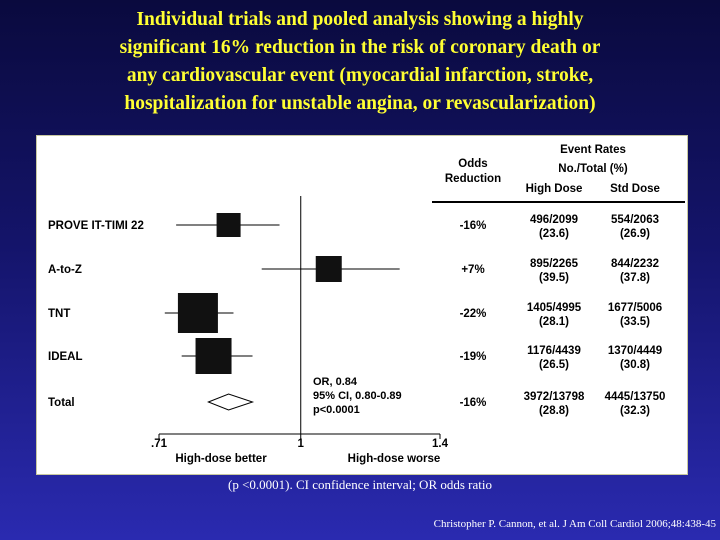 This screenshot has width=720, height=540. What do you see at coordinates (554, 397) in the screenshot?
I see `total-high-dose-count: 3972/13798` at bounding box center [554, 397].